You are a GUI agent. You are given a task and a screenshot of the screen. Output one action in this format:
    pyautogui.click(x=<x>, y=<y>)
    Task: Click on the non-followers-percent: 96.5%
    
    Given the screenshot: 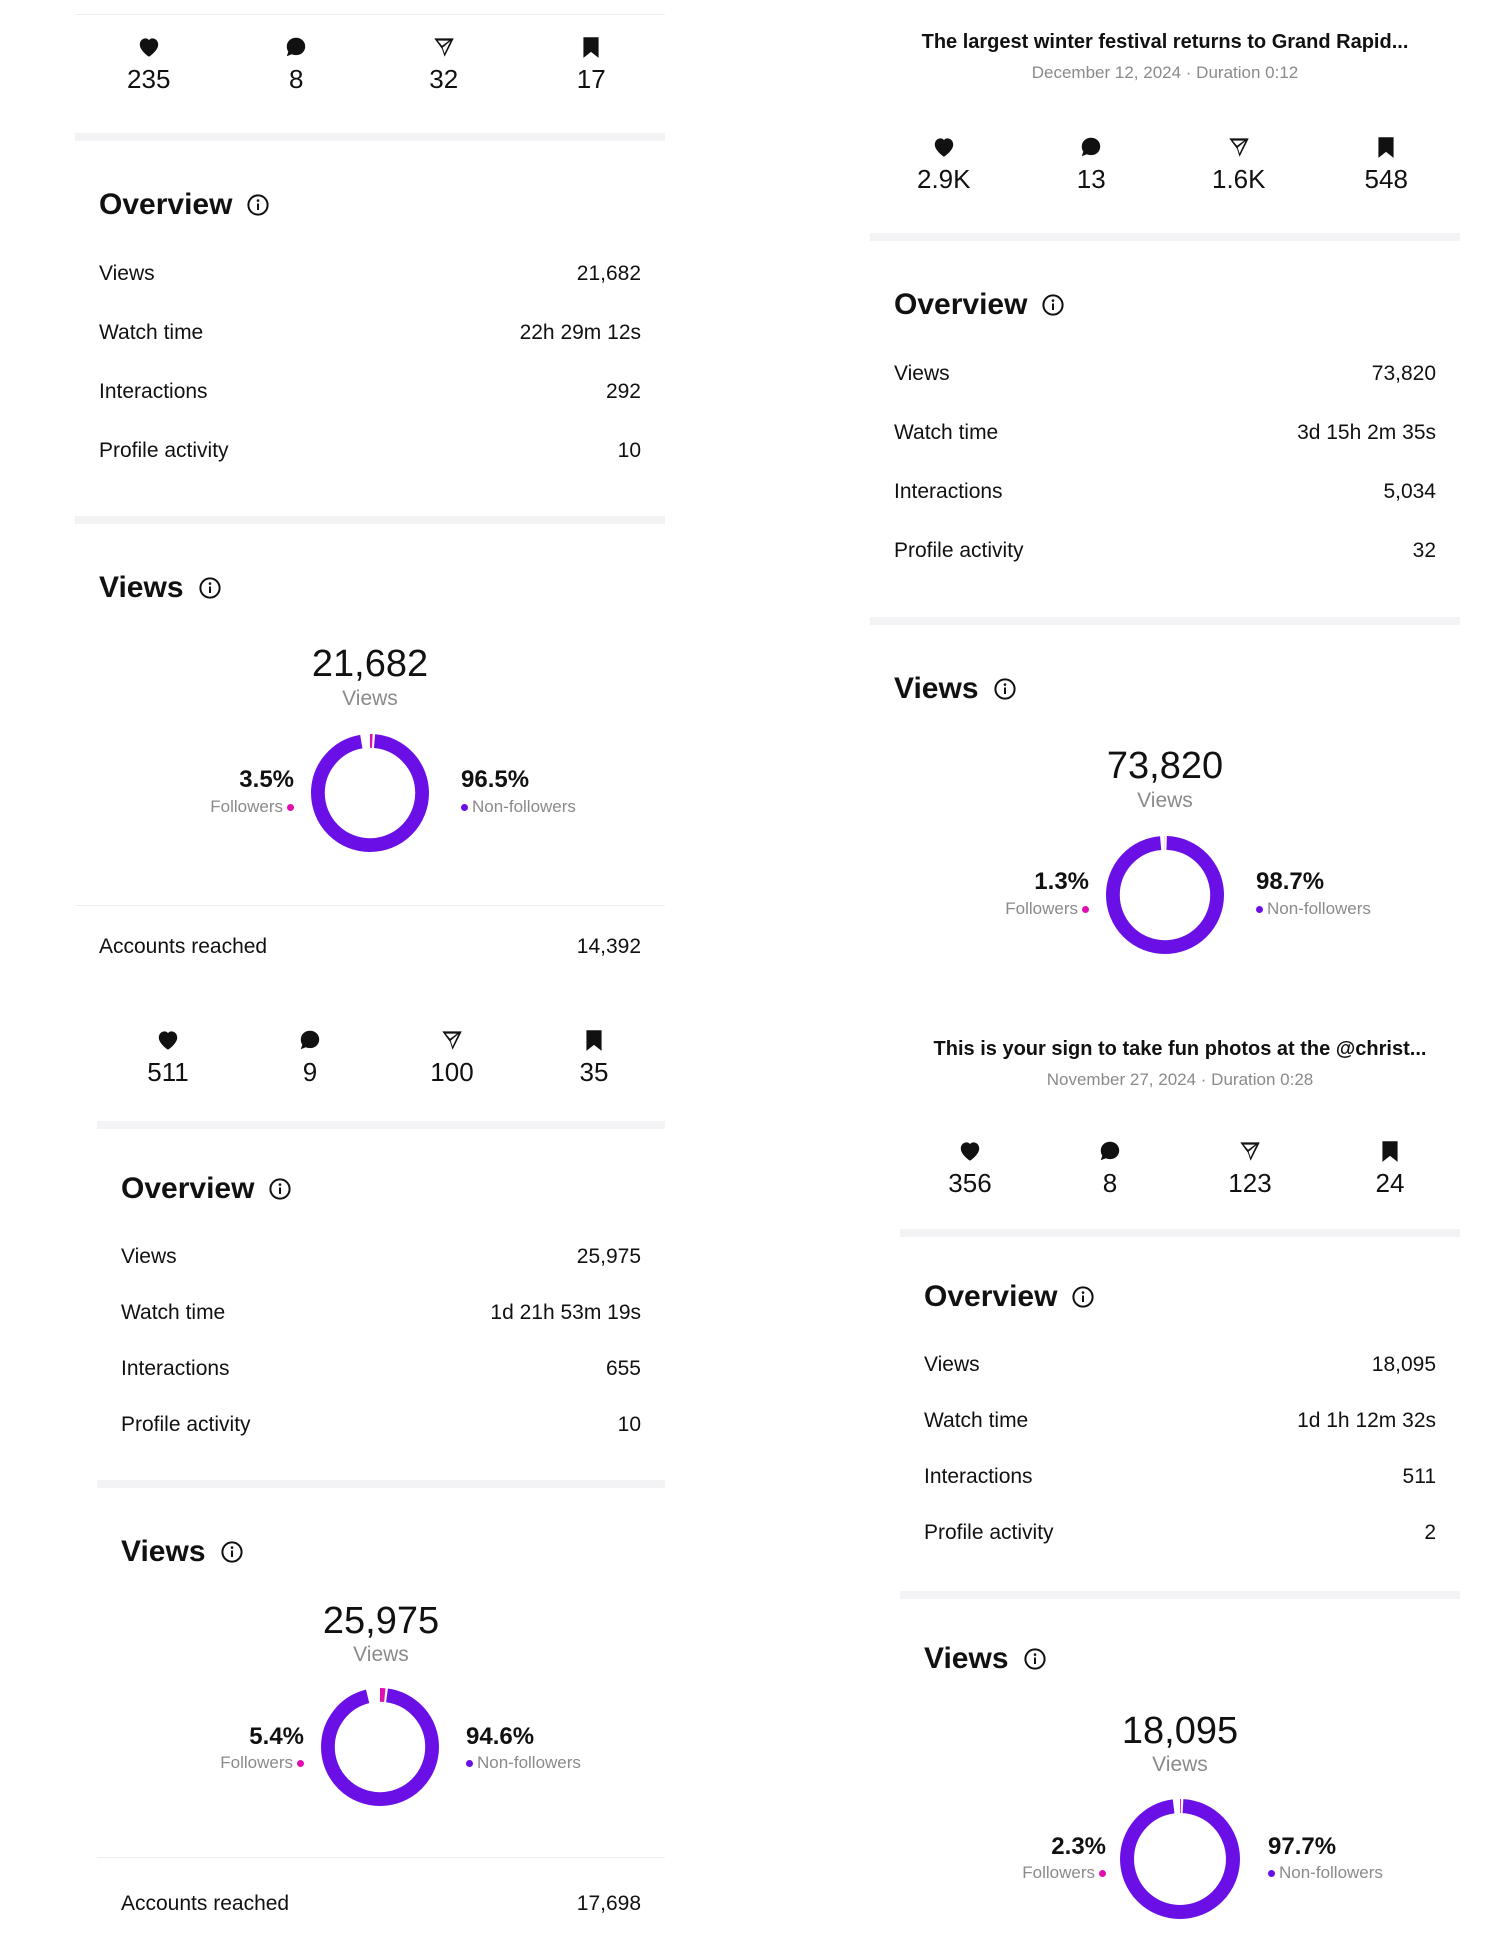 What is the action you would take?
    pyautogui.click(x=495, y=779)
    